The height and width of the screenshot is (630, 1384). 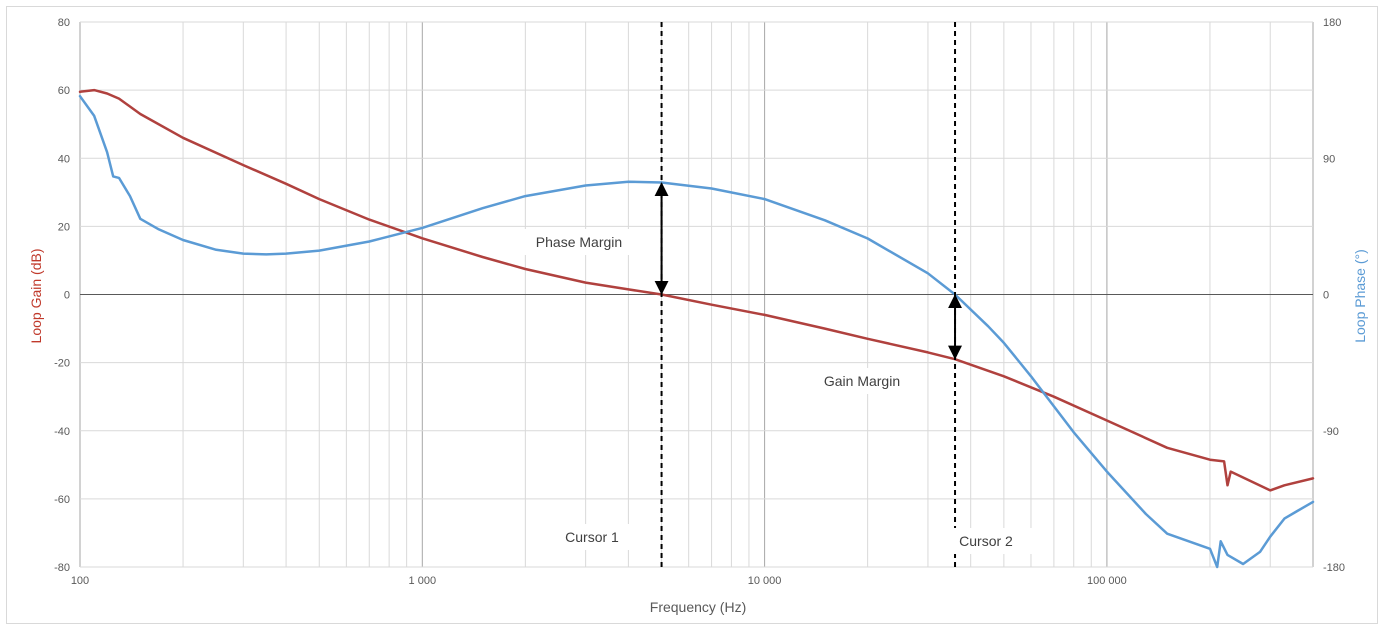 I want to click on right-tick-label: 0, so click(x=1326, y=296).